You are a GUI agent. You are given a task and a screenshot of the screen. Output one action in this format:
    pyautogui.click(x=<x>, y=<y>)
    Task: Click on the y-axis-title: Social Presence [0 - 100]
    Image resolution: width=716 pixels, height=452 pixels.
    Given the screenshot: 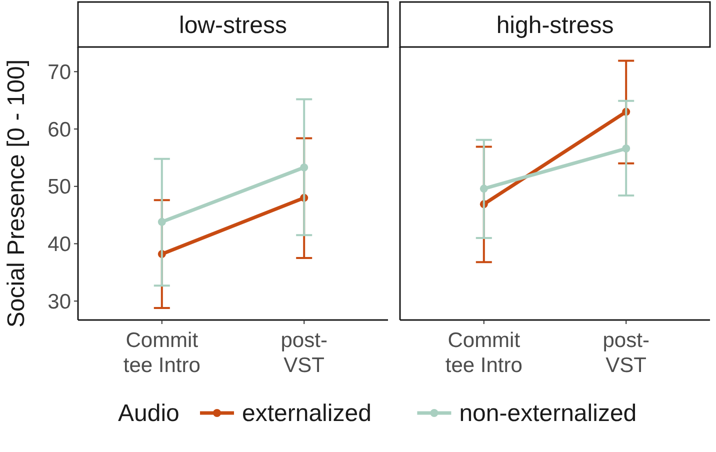 What is the action you would take?
    pyautogui.click(x=16, y=193)
    